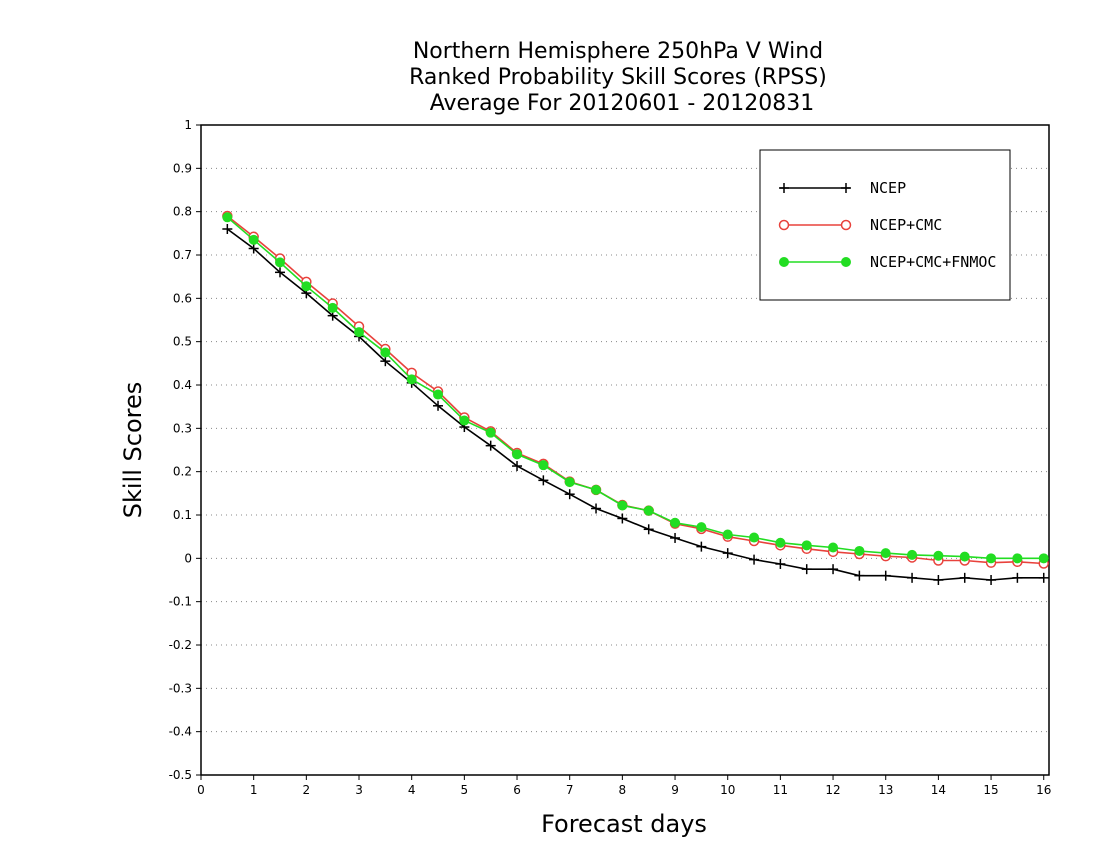  What do you see at coordinates (1043, 790) in the screenshot?
I see `x-tick-label: 16` at bounding box center [1043, 790].